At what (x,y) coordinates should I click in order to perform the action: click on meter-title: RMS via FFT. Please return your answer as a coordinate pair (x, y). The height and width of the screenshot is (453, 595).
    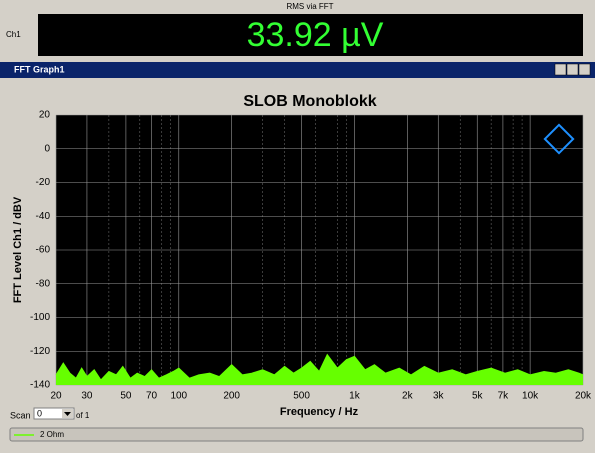
    Looking at the image, I should click on (309, 6).